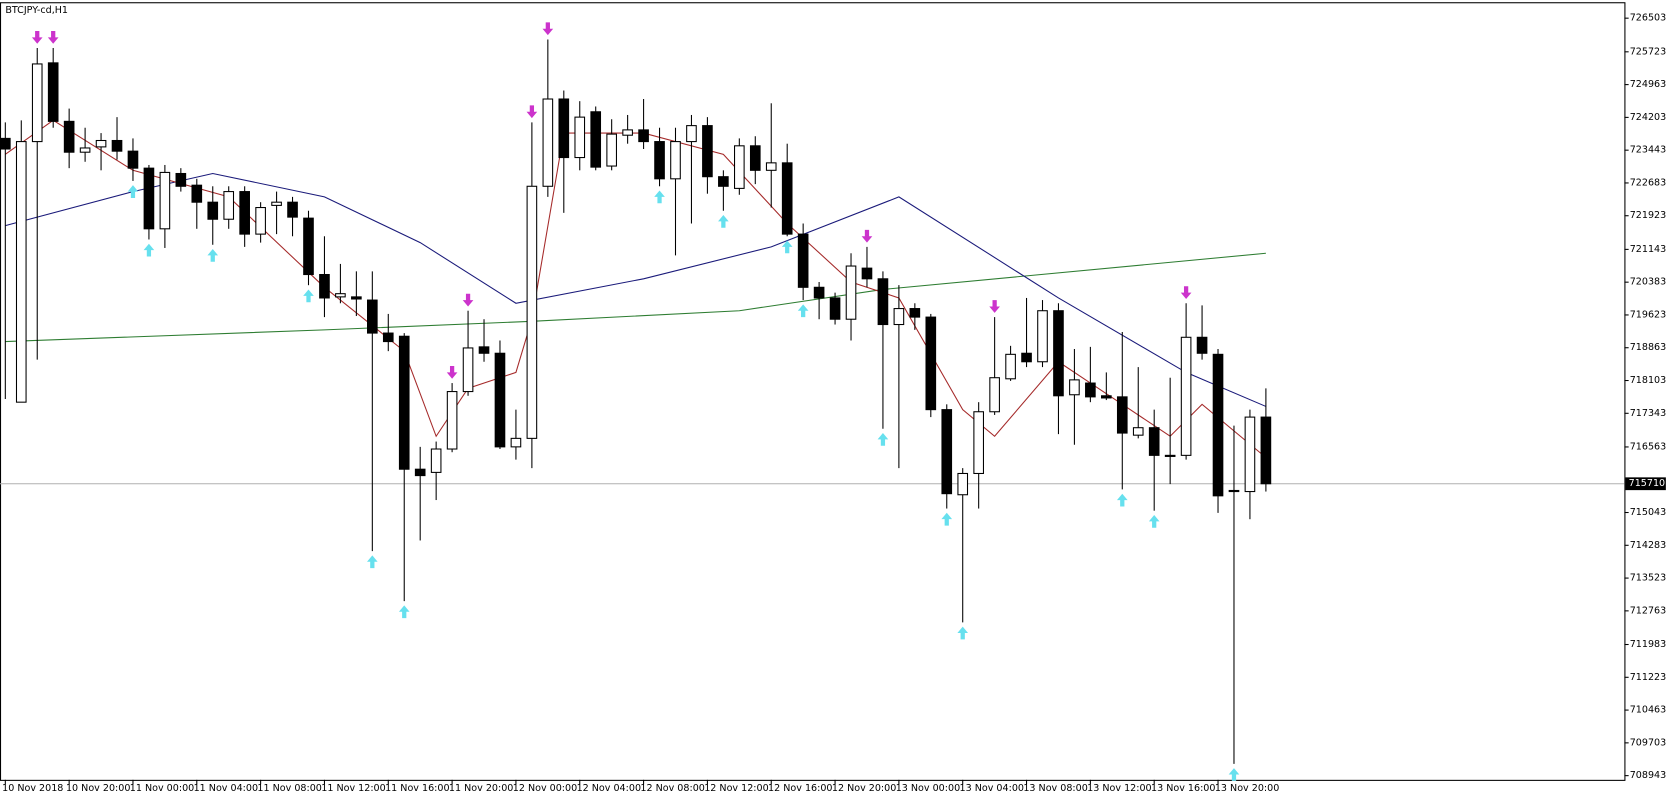 The image size is (1668, 798). I want to click on y-tick-label: 724203, so click(1648, 117).